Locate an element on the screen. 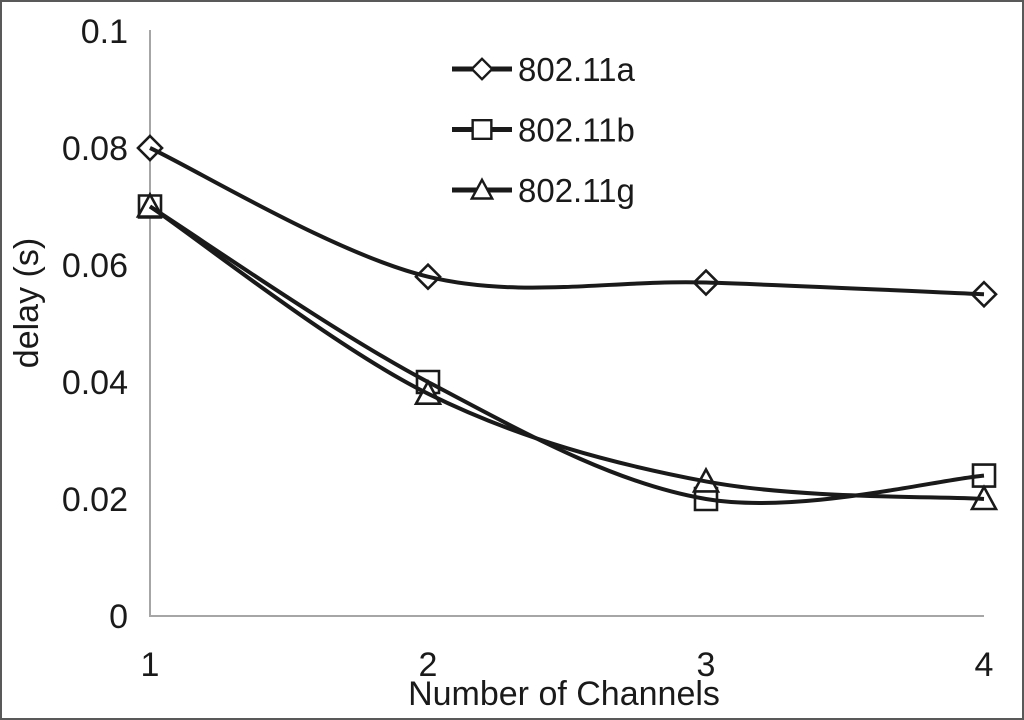 The image size is (1024, 720). x-tick-label: 1 is located at coordinates (150, 665).